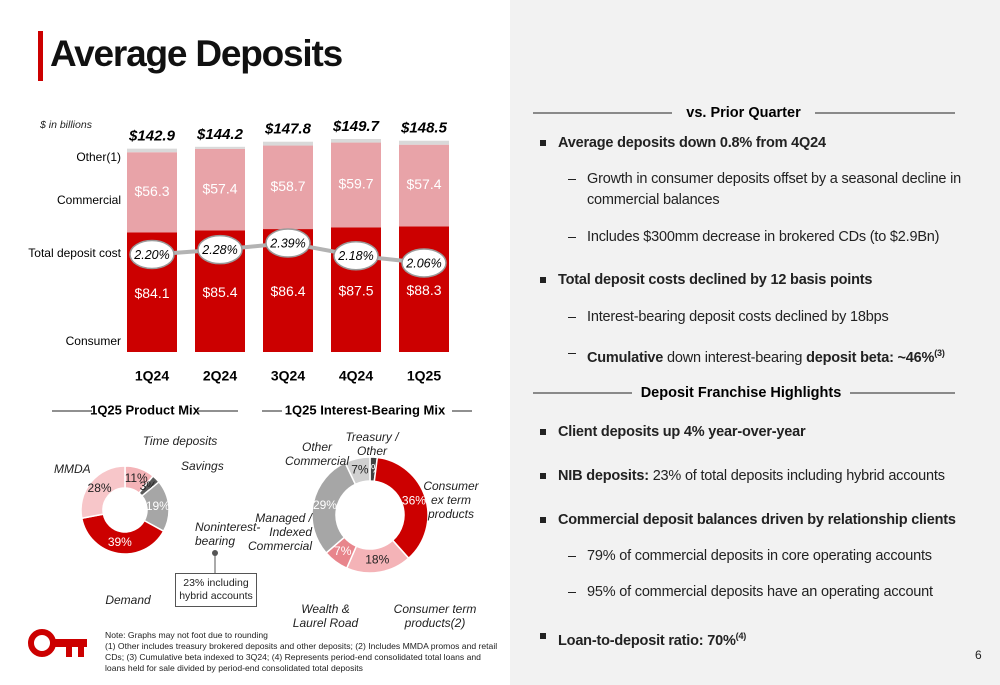 The image size is (1000, 685). I want to click on total-label: $144.2, so click(220, 134).